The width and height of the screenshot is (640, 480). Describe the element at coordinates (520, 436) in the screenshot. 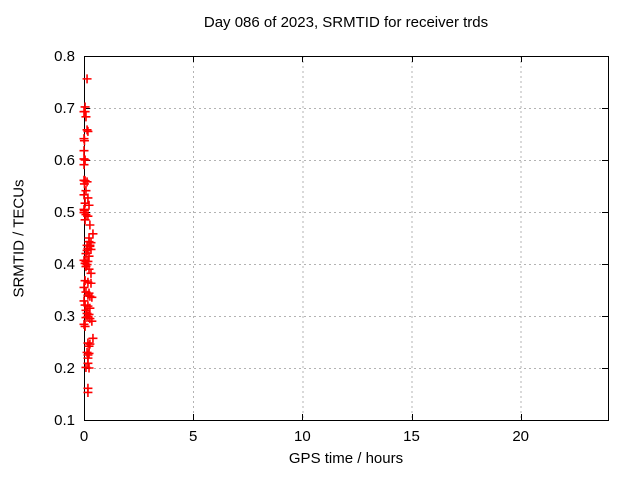

I see `x-tick-label: 20` at that location.